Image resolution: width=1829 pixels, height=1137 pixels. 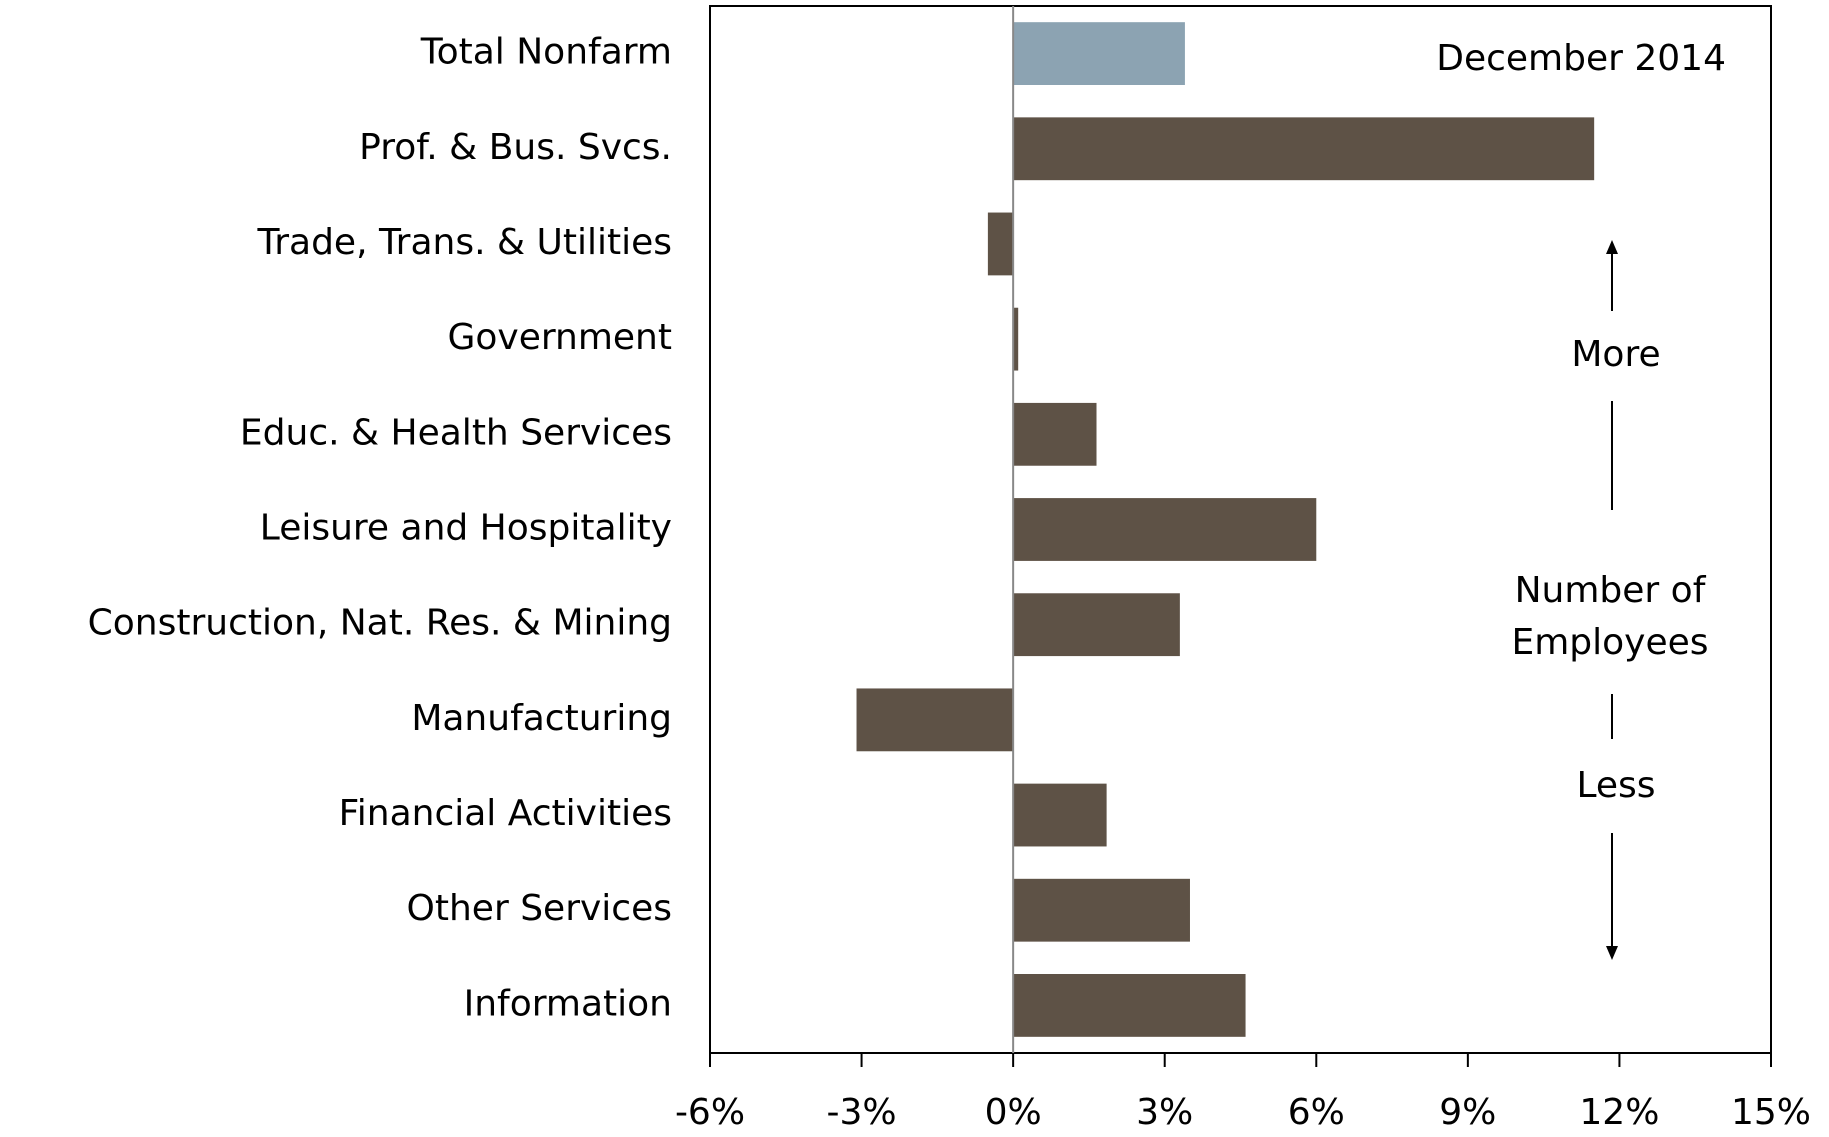 What do you see at coordinates (466, 528) in the screenshot?
I see `y-tick-label: Leisure and Hospitality` at bounding box center [466, 528].